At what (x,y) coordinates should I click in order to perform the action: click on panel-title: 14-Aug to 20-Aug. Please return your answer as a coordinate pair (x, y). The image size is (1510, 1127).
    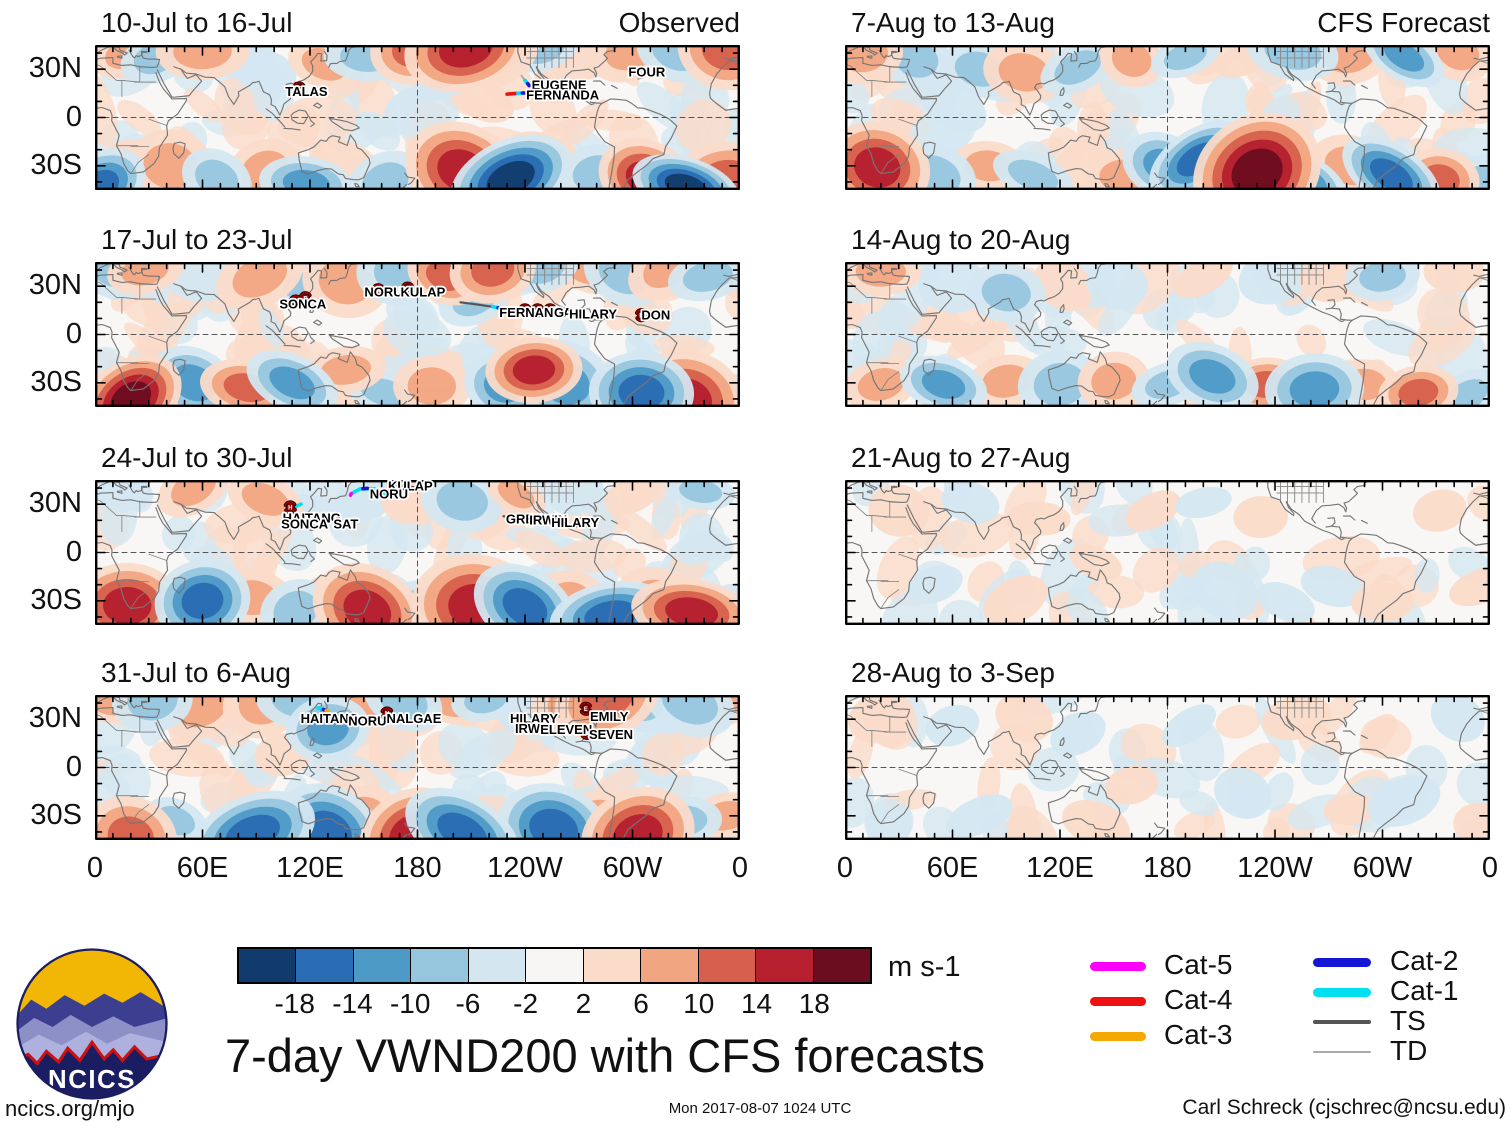
    Looking at the image, I should click on (961, 239).